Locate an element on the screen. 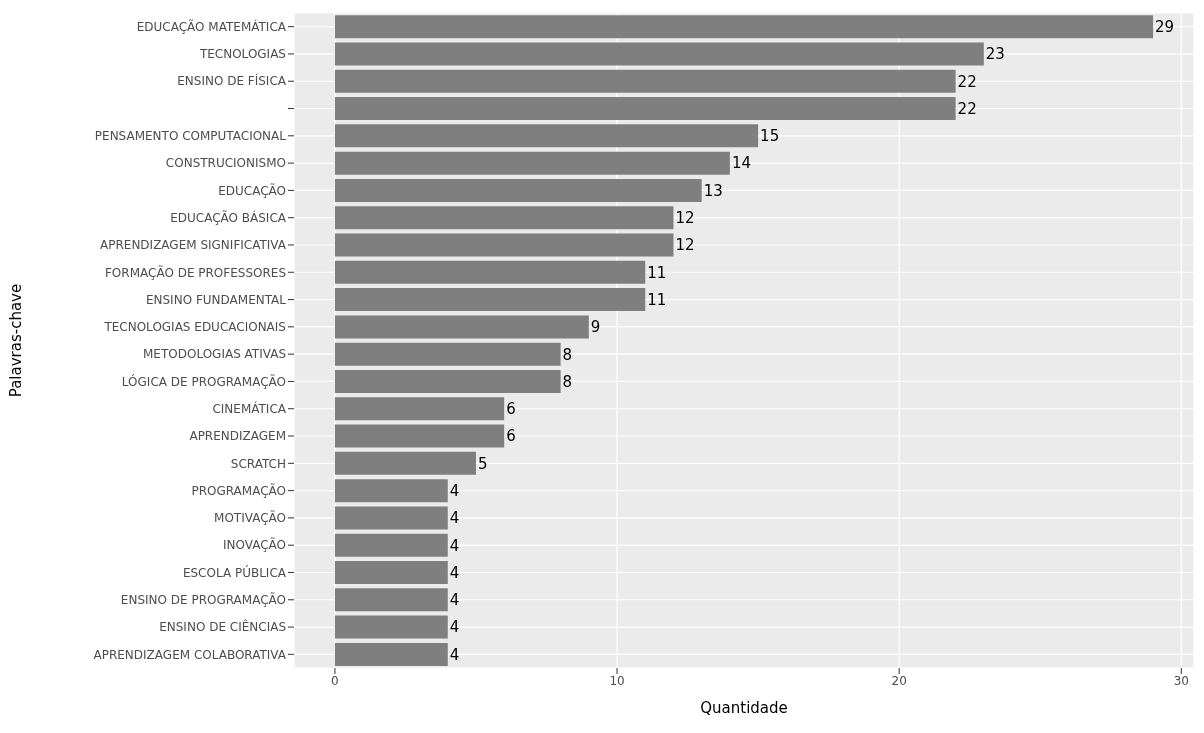 This screenshot has width=1204, height=733. data-label: 23 is located at coordinates (995, 54).